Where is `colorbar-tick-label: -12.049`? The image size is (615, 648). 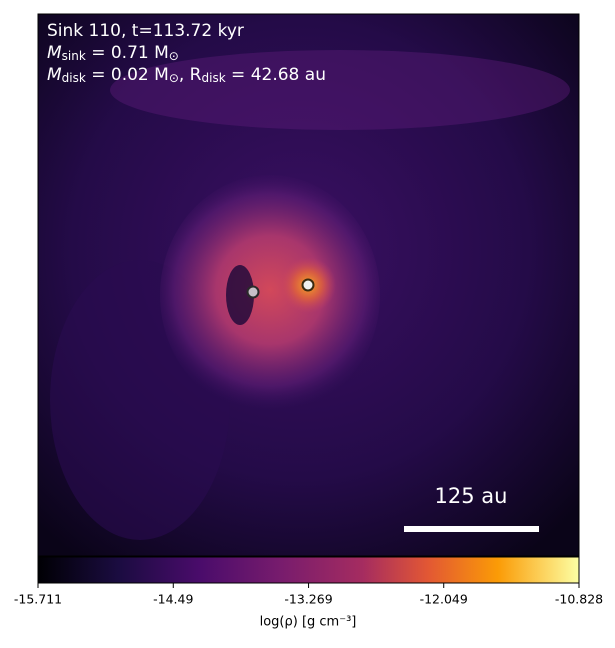
colorbar-tick-label: -12.049 is located at coordinates (444, 599).